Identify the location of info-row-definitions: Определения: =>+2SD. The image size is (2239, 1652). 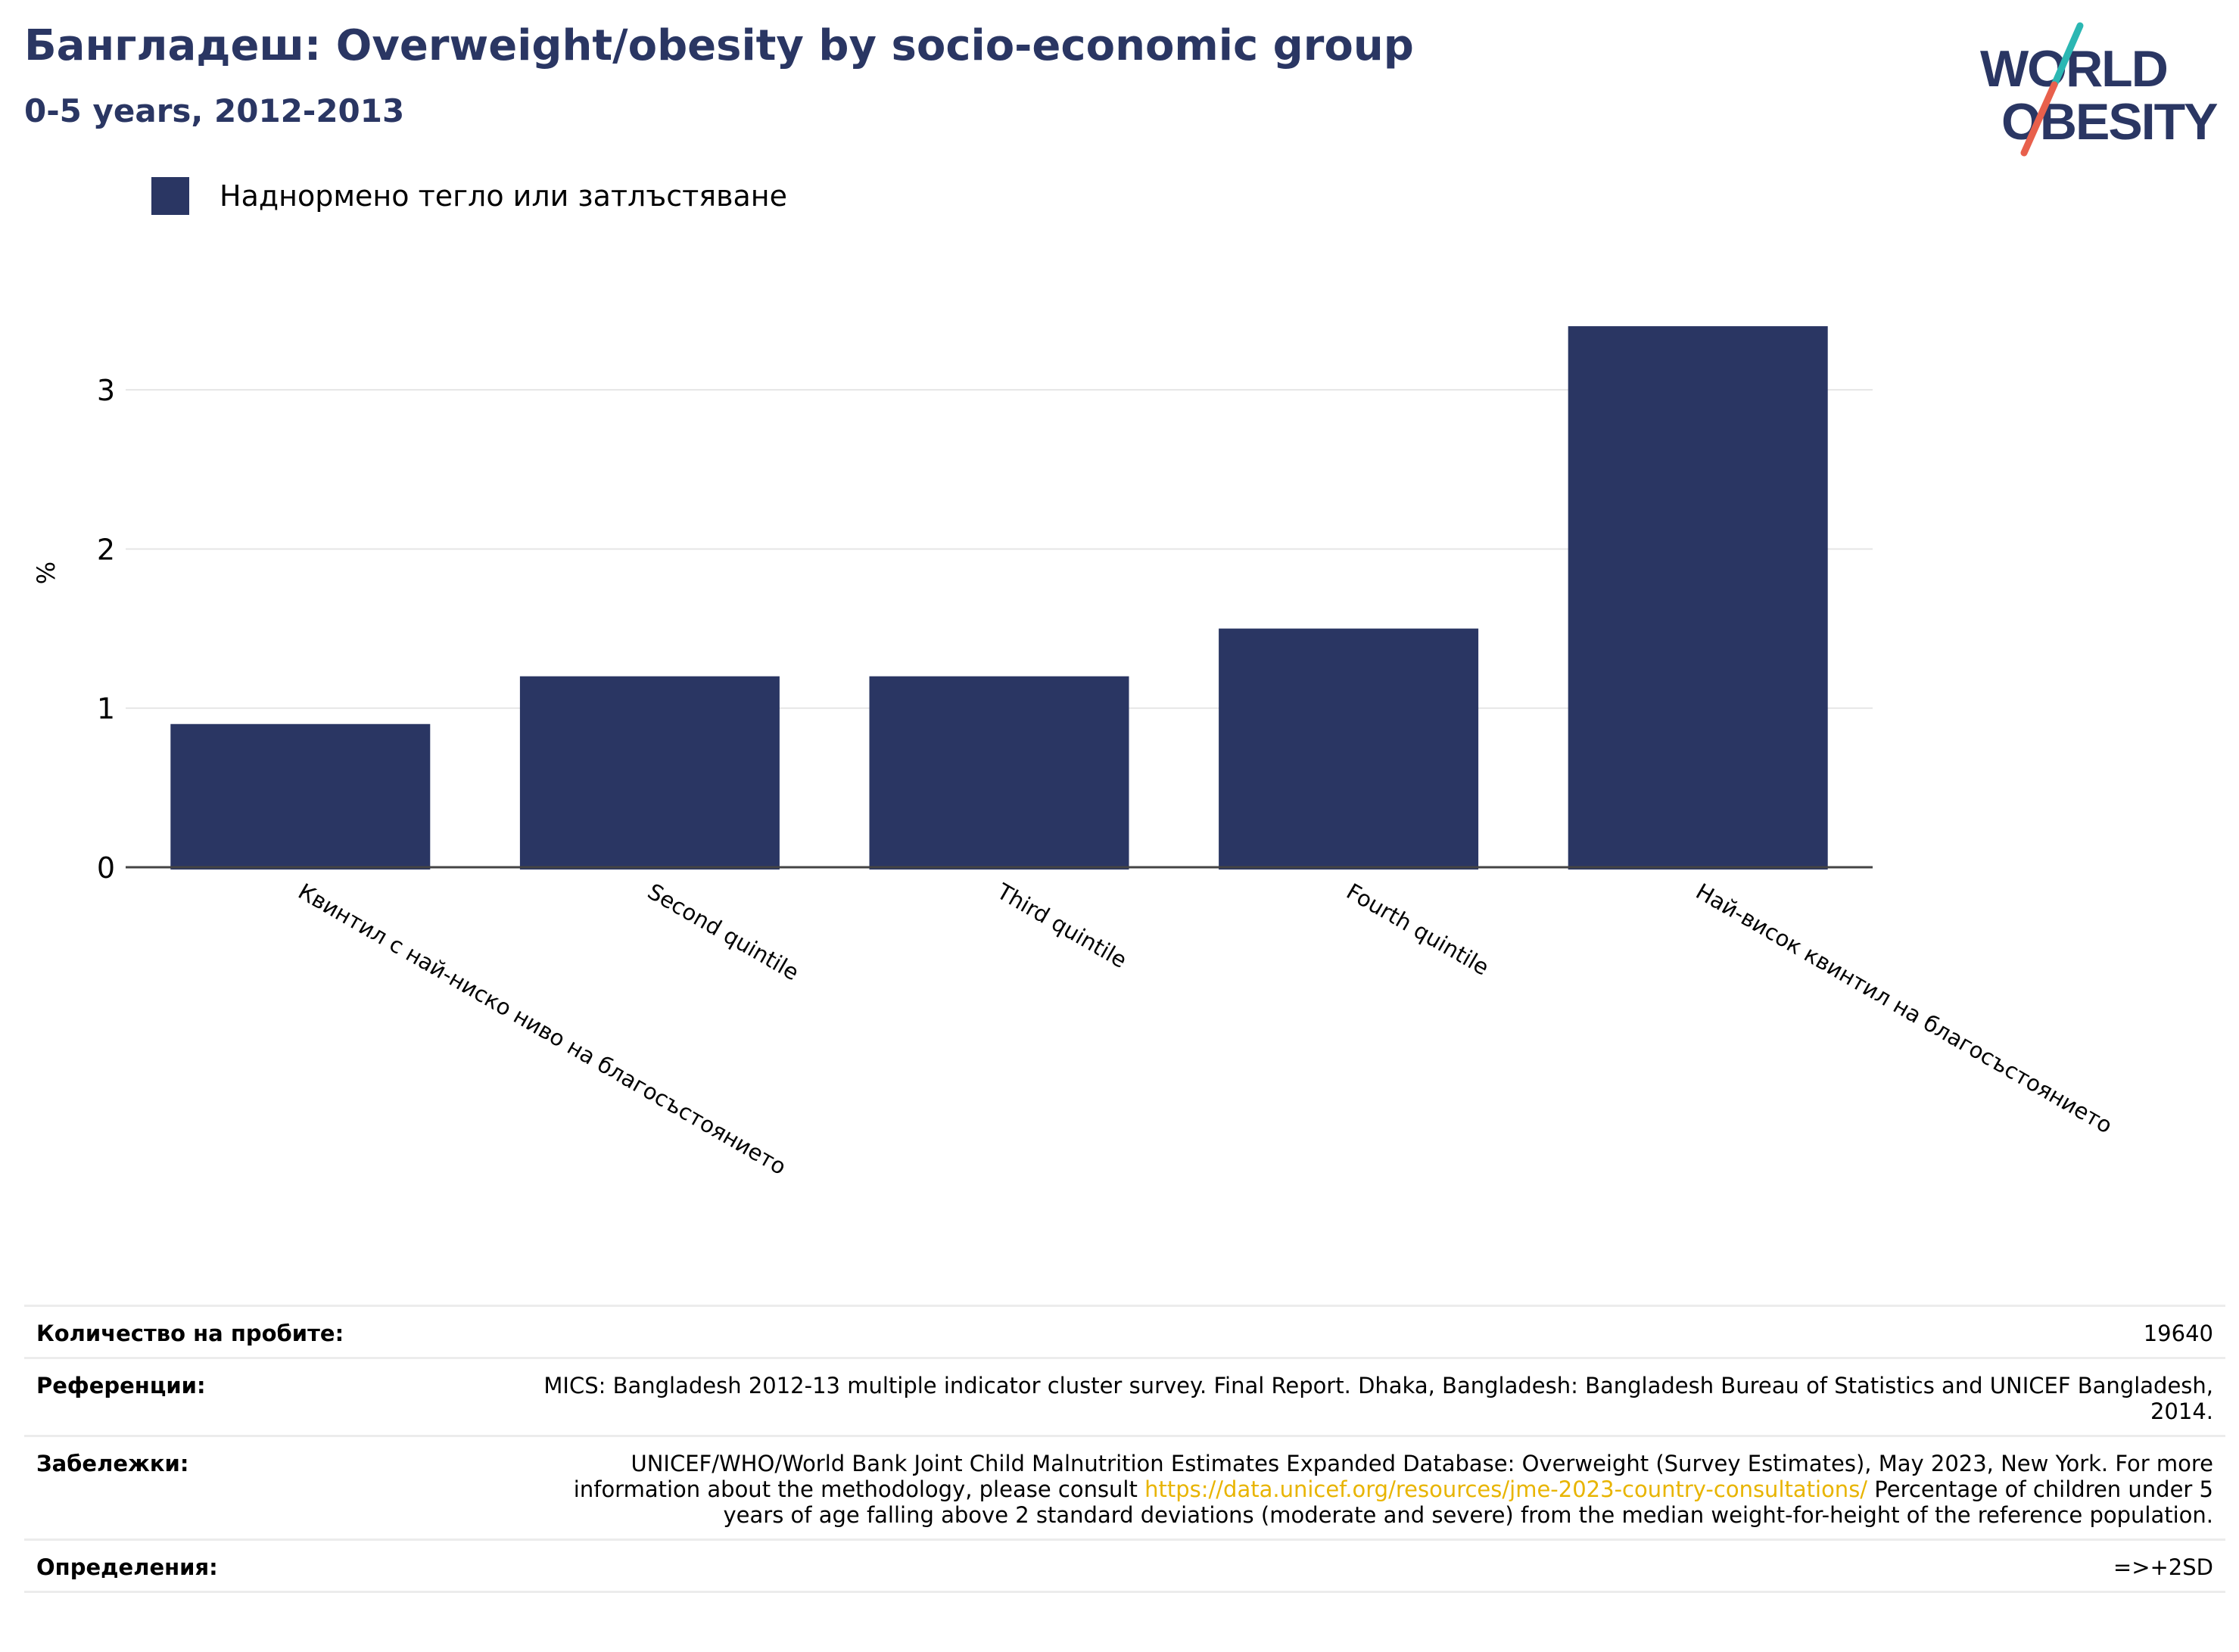
(1125, 1565).